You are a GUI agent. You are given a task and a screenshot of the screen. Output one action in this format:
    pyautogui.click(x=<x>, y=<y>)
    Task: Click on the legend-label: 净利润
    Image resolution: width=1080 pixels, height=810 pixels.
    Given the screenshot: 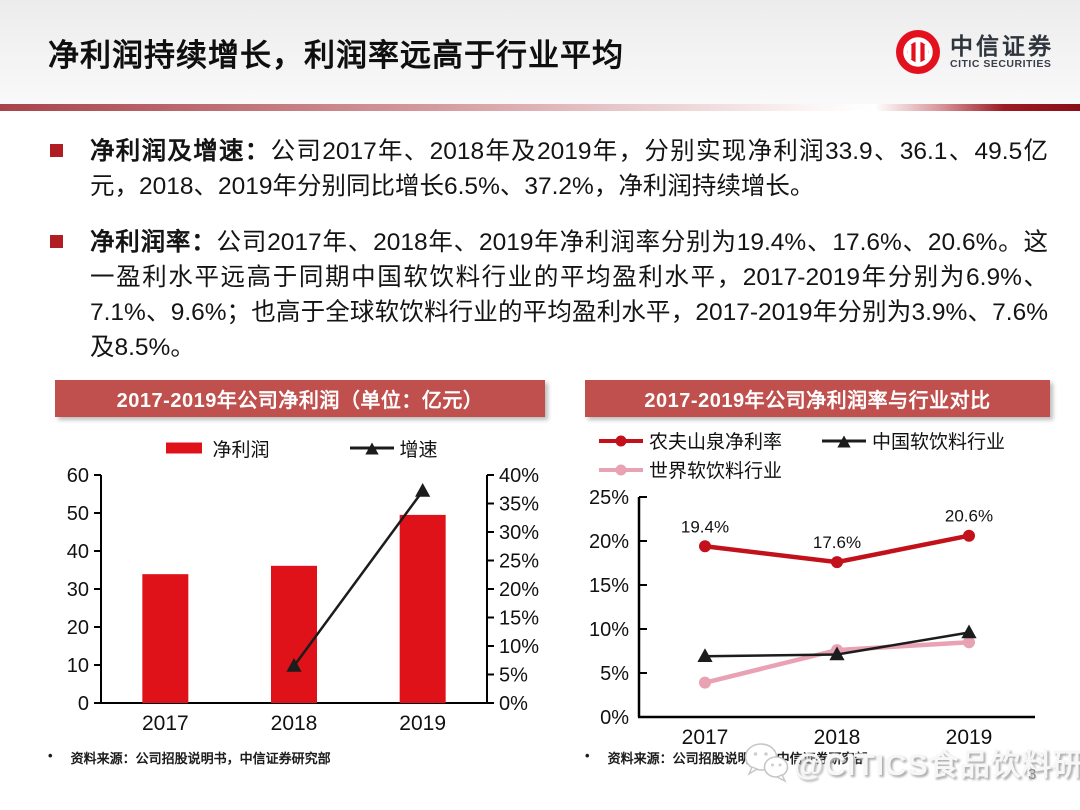 What is the action you would take?
    pyautogui.click(x=241, y=450)
    